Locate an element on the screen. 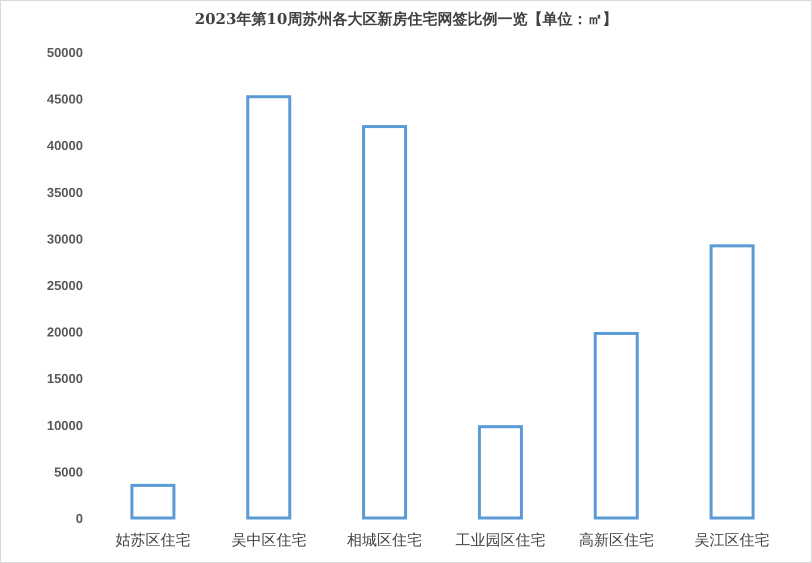  y-tick-label: 30000 is located at coordinates (64, 238).